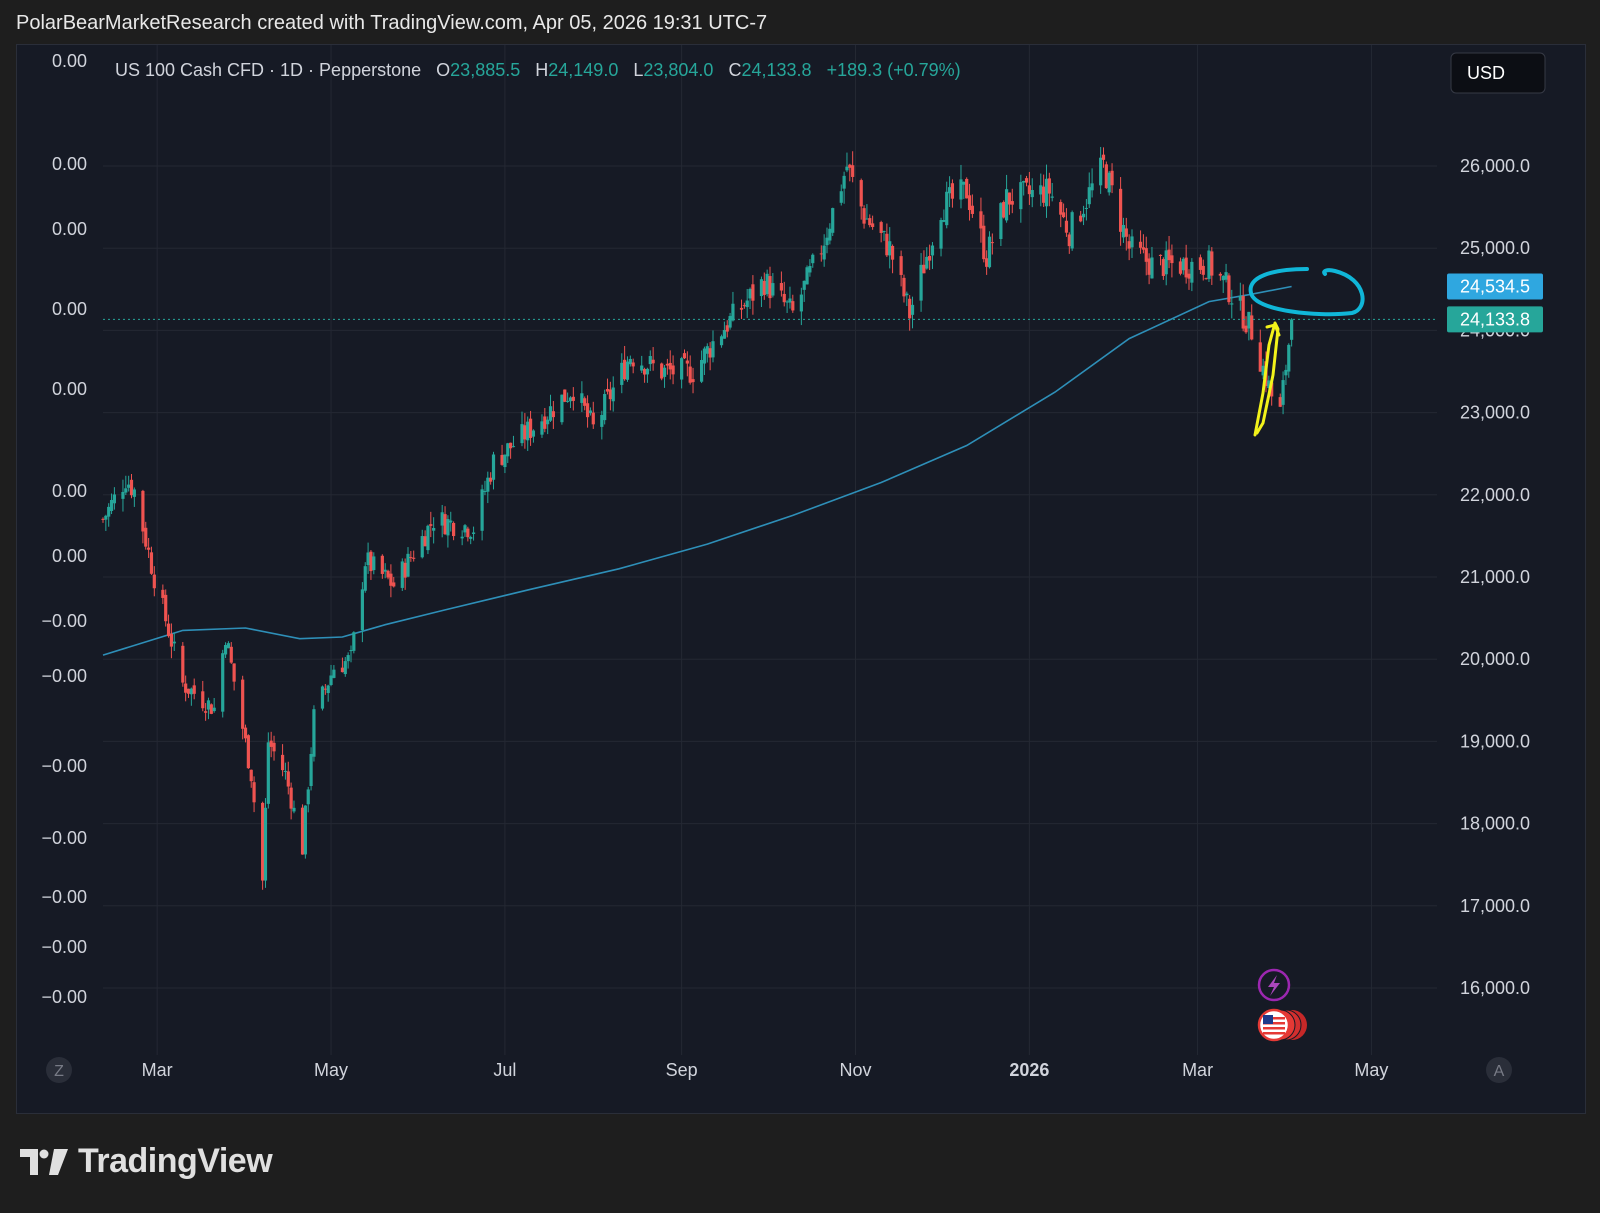 This screenshot has width=1600, height=1213. I want to click on legend-close-label: C, so click(734, 70).